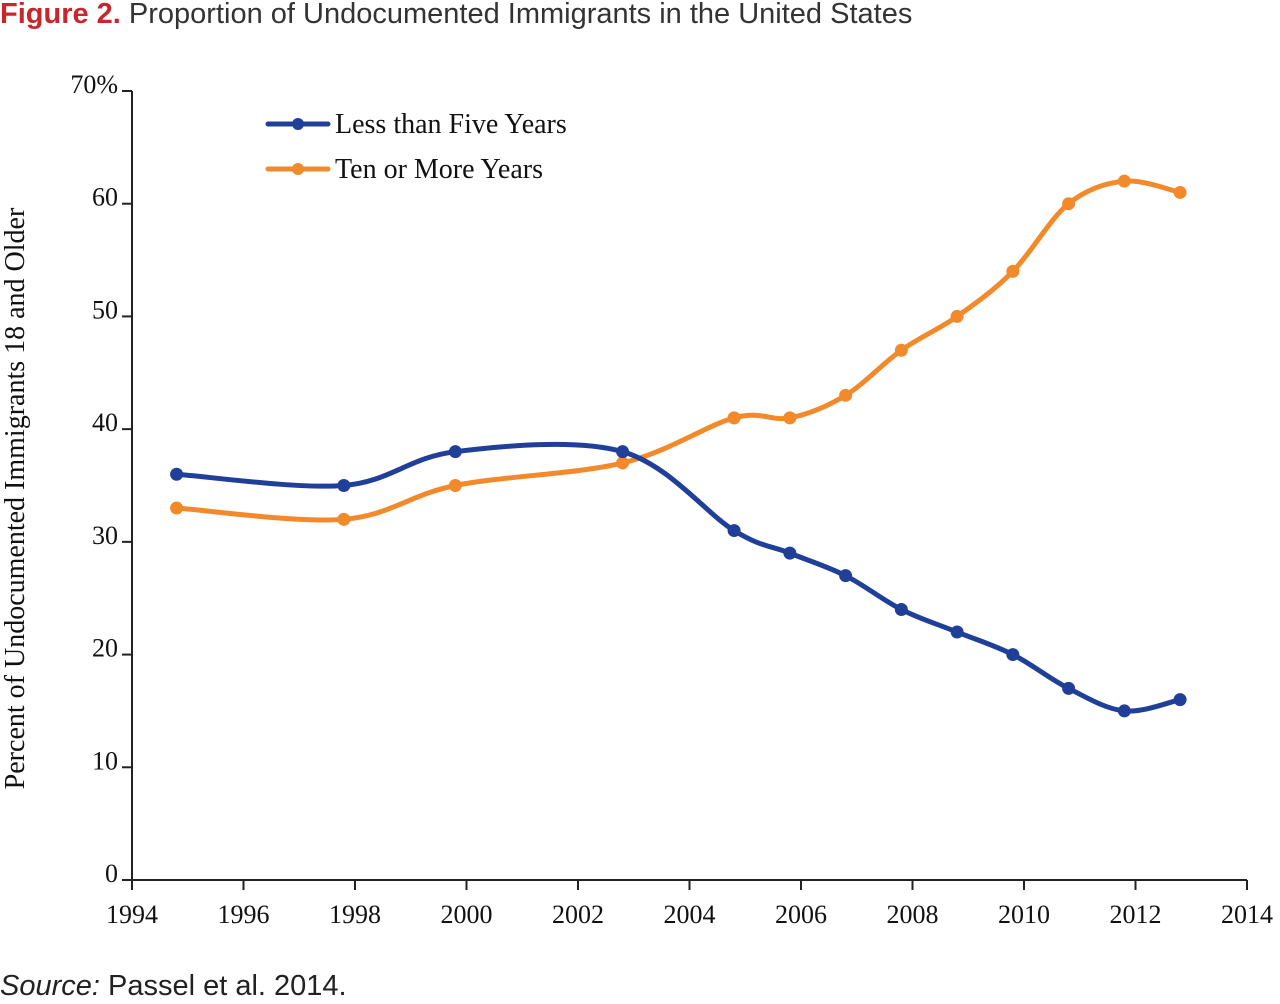 Image resolution: width=1280 pixels, height=1004 pixels. I want to click on y-tick-label: 60, so click(105, 197).